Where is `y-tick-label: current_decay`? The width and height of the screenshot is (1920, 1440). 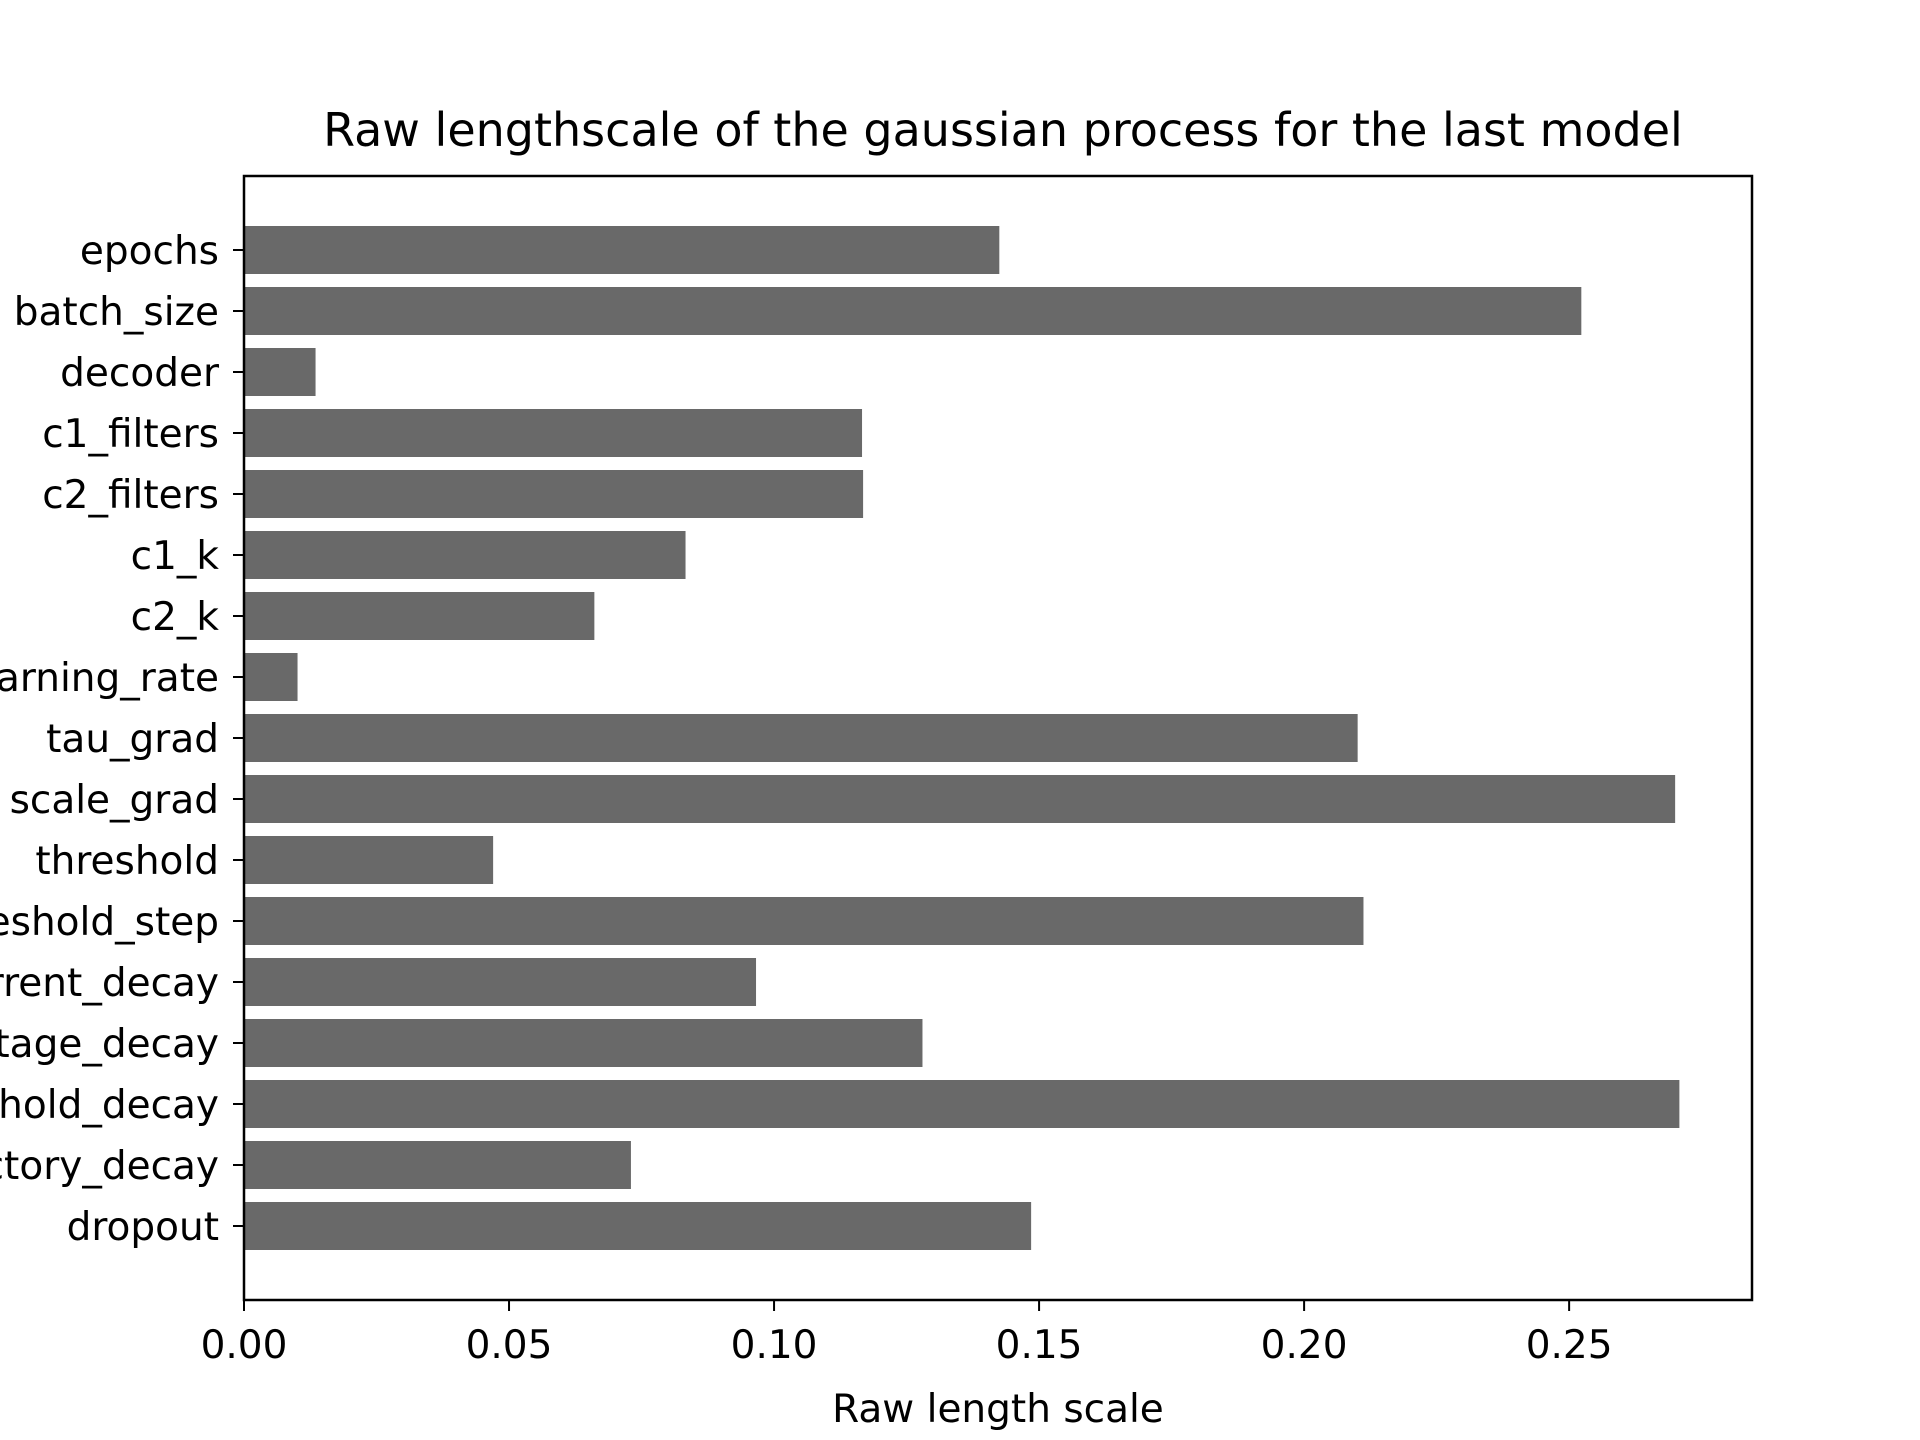
y-tick-label: current_decay is located at coordinates (109, 983).